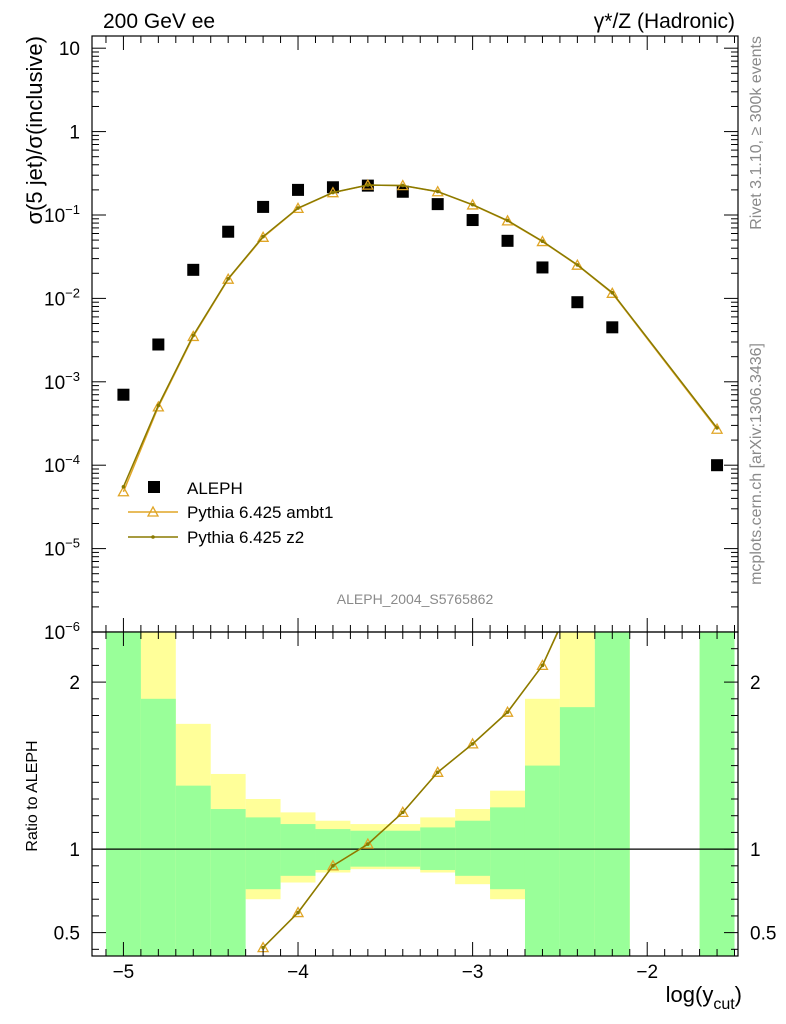 The image size is (786, 1024). I want to click on ratio-y-tick-label-right: 1, so click(755, 850).